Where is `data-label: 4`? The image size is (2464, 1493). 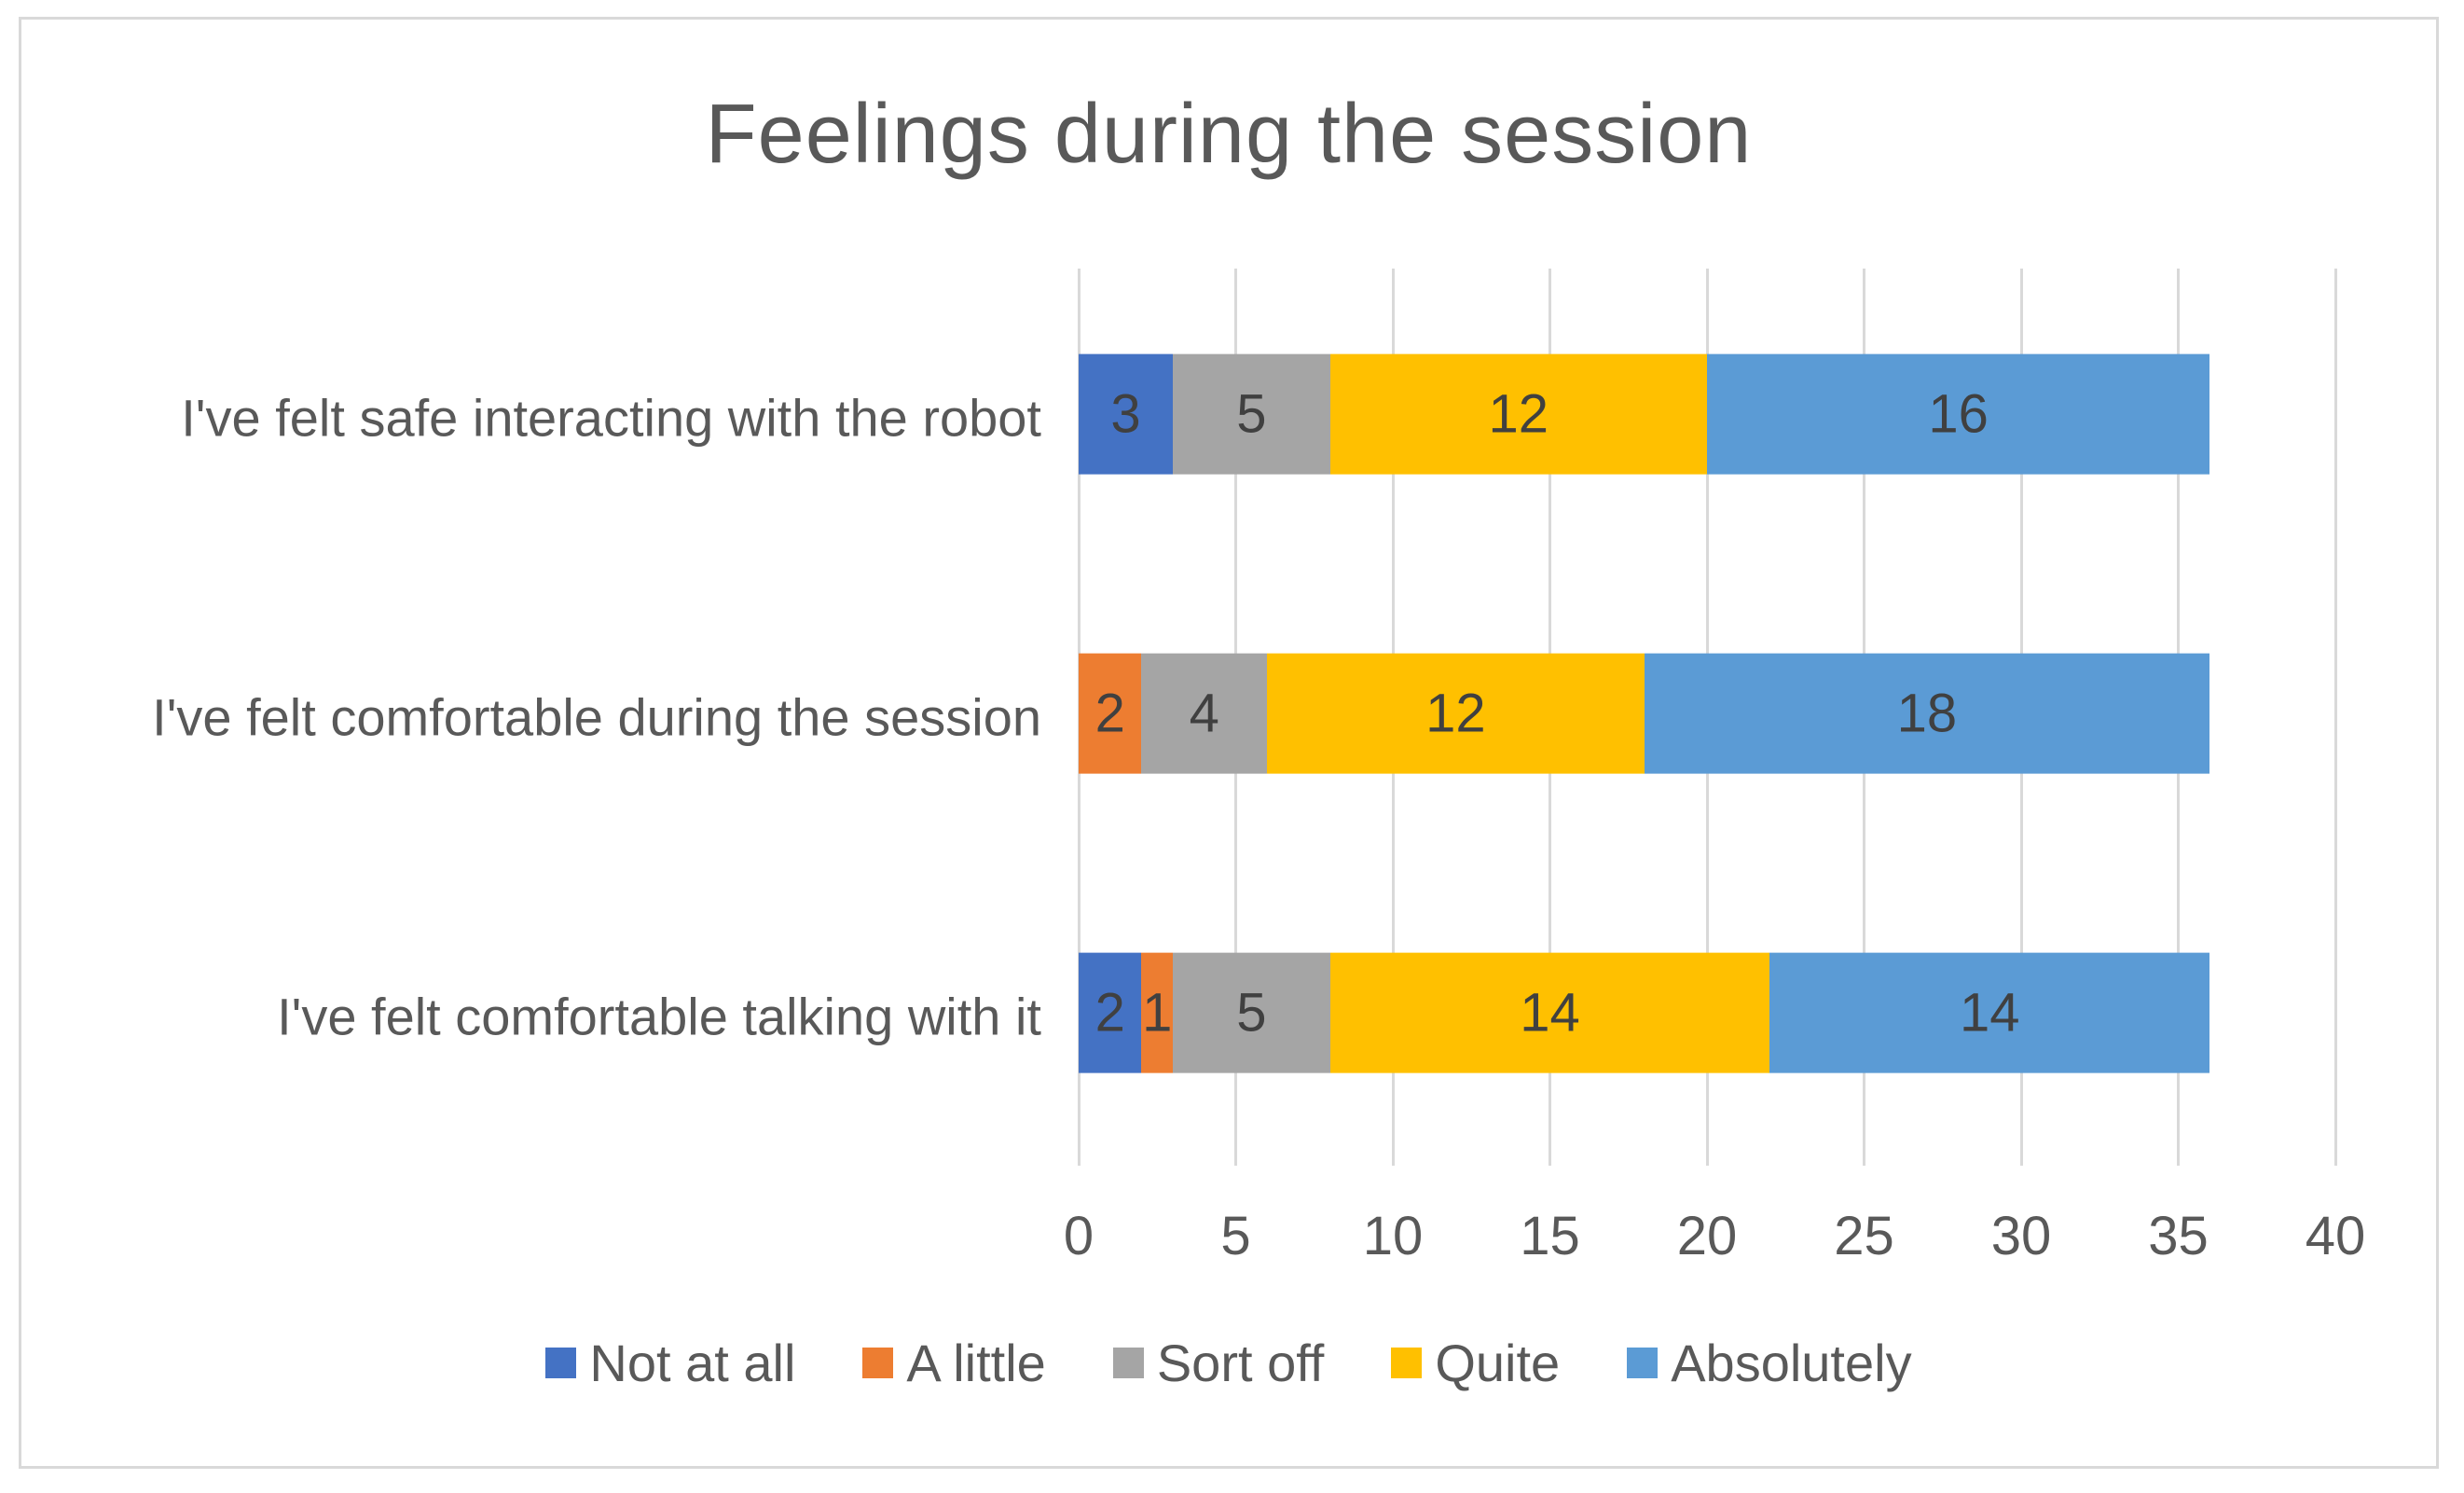
data-label: 4 is located at coordinates (1204, 713).